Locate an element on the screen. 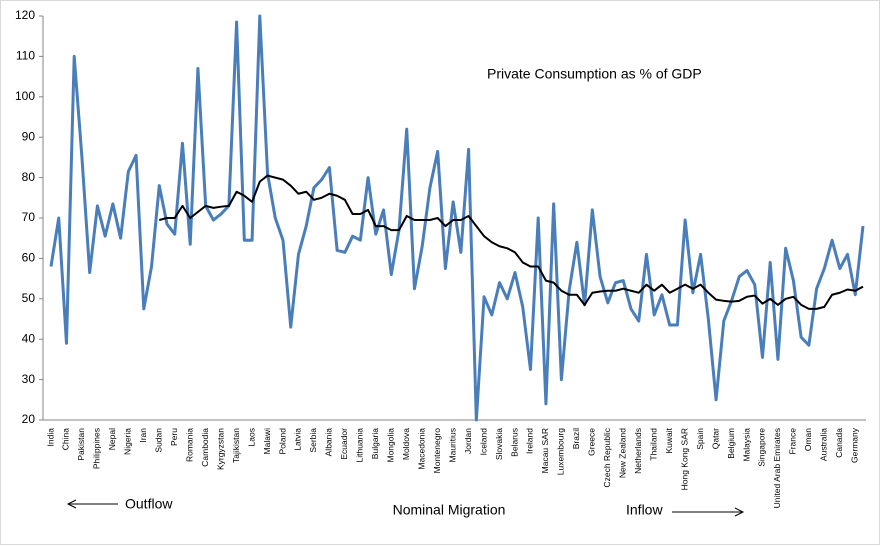 The image size is (881, 546). y-tick-label: 110 is located at coordinates (25, 56).